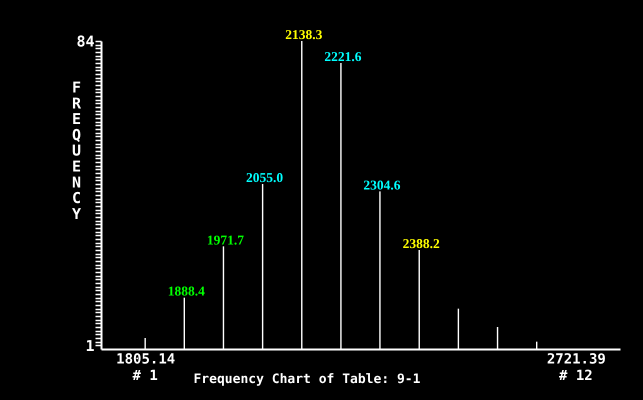 This screenshot has width=643, height=400. Describe the element at coordinates (576, 360) in the screenshot. I see `x-tick-label: 2721.39` at that location.